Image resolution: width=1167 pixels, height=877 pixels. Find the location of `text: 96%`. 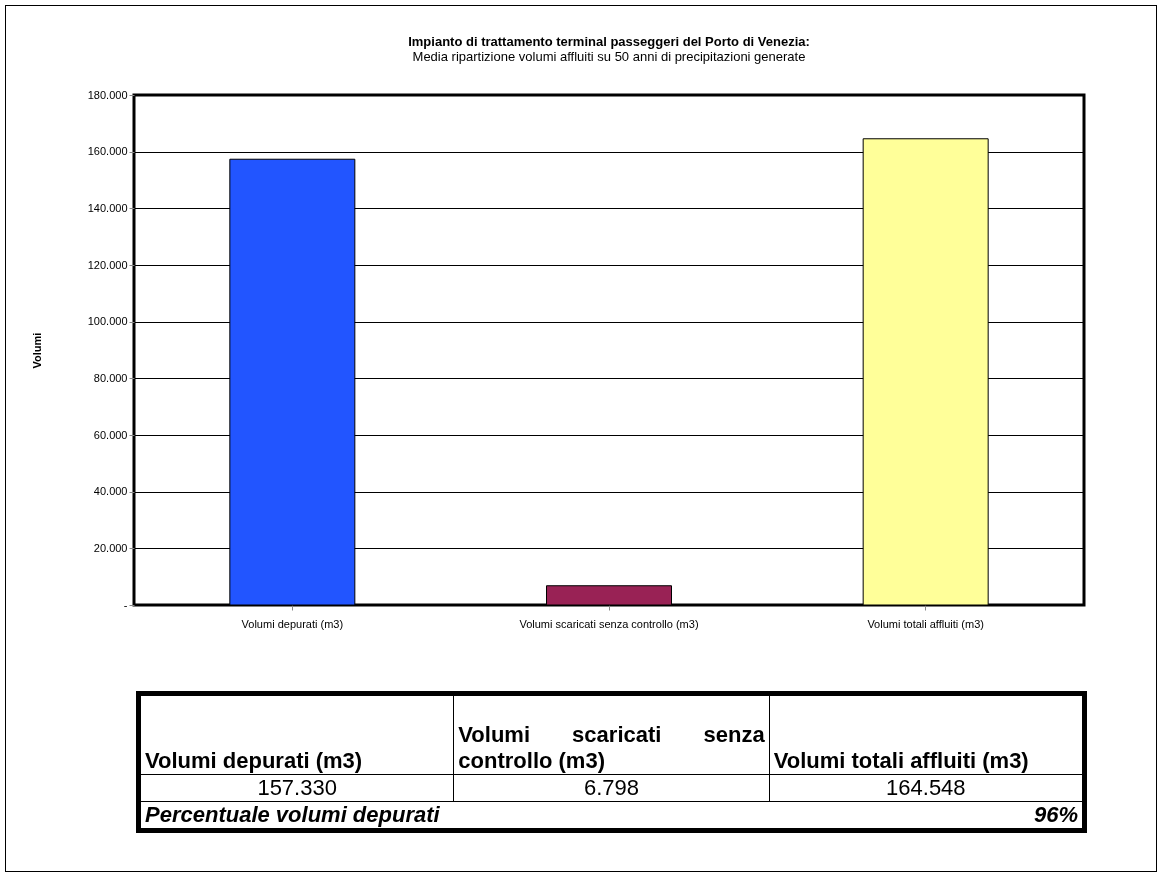

text: 96% is located at coordinates (927, 816).